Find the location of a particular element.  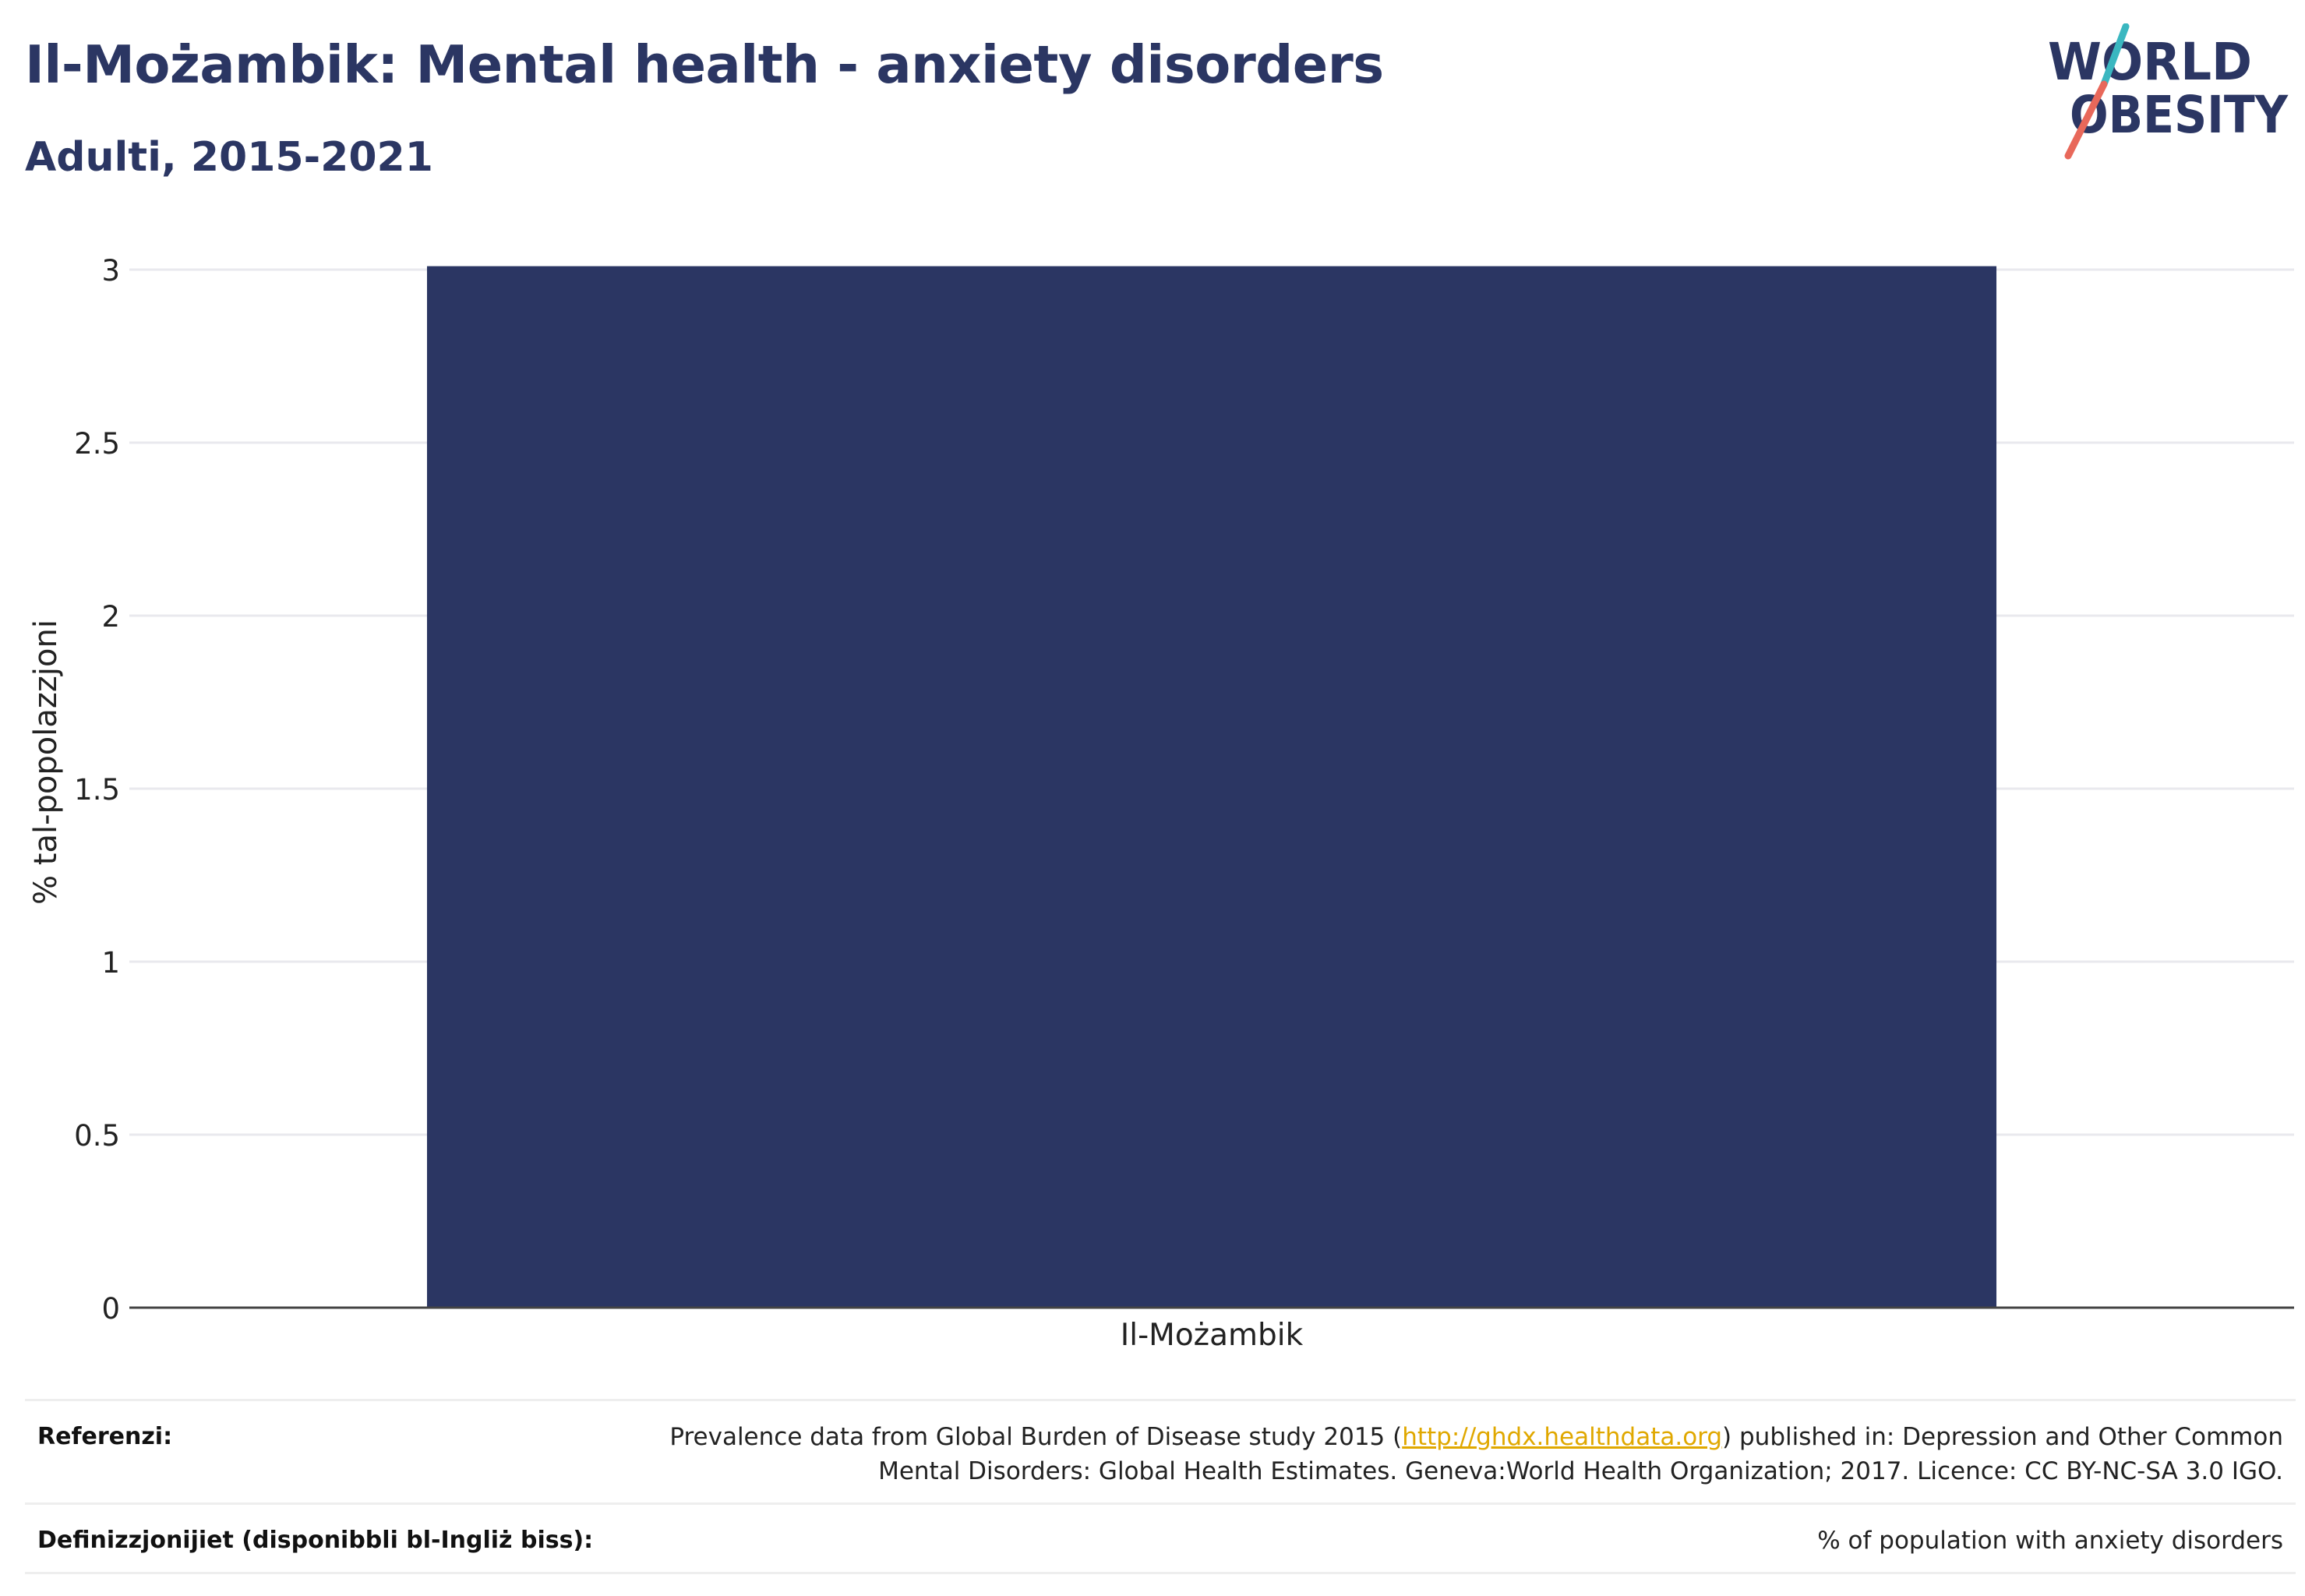

logo-slash-top is located at coordinates (2115, 55).